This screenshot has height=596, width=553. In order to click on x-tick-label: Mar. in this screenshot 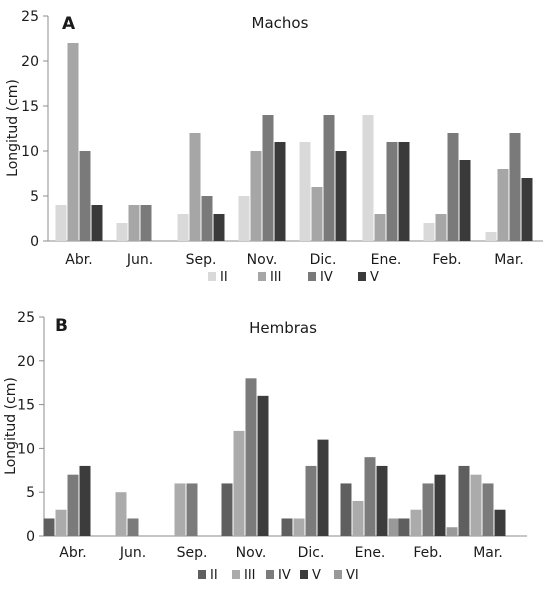, I will do `click(509, 260)`.